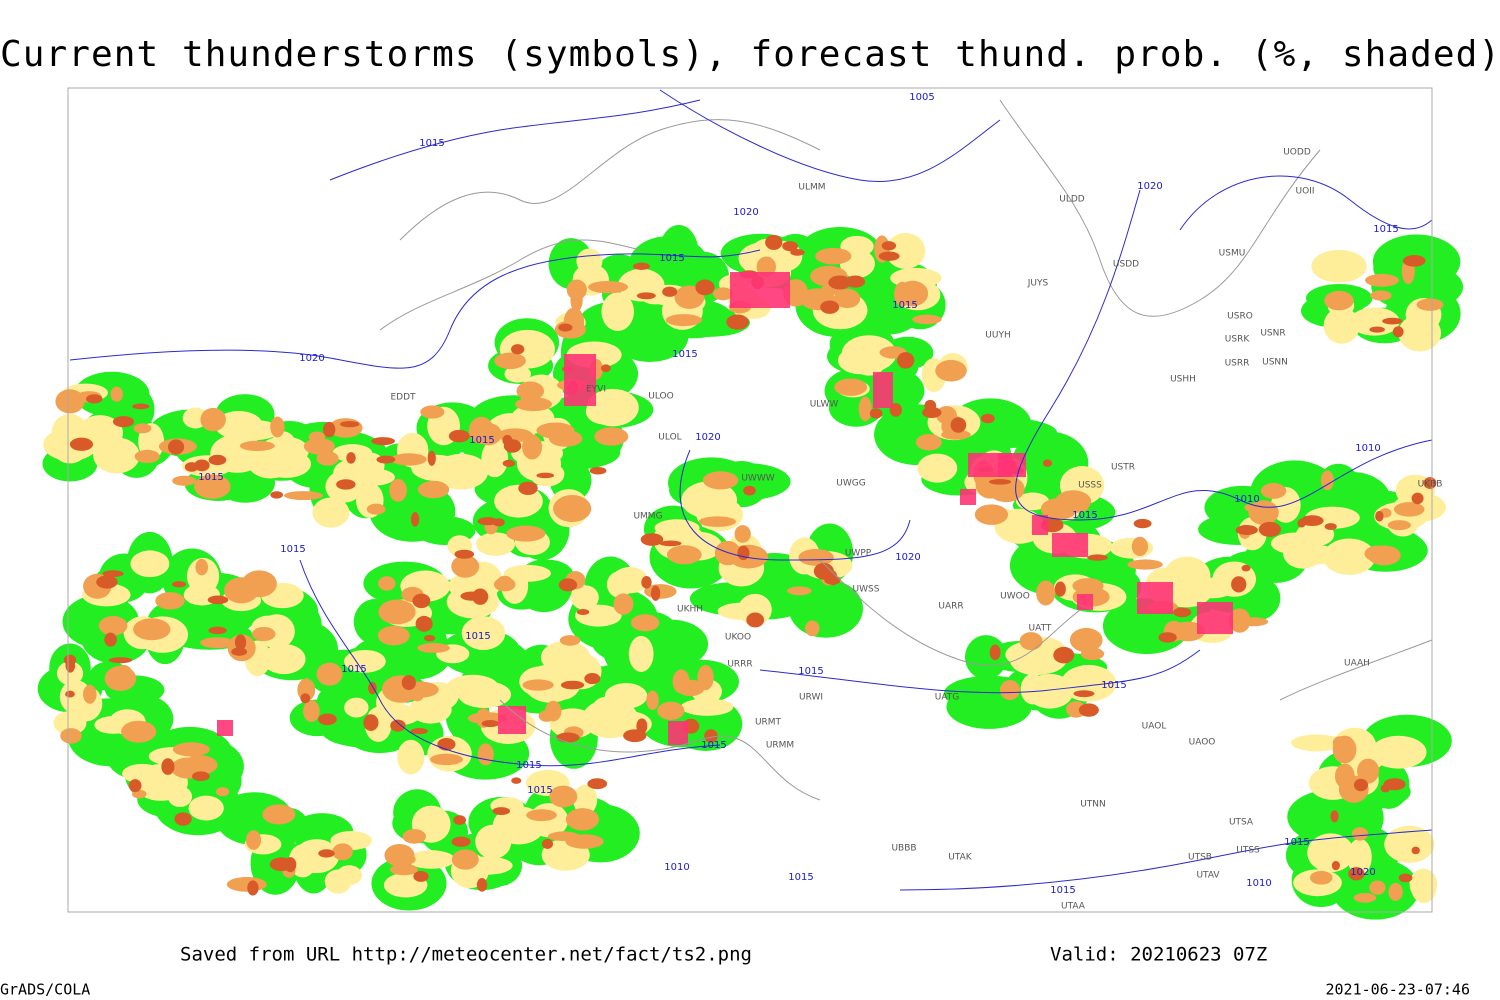 This screenshot has width=1500, height=1000. Describe the element at coordinates (1126, 265) in the screenshot. I see `station-label: USDD` at that location.